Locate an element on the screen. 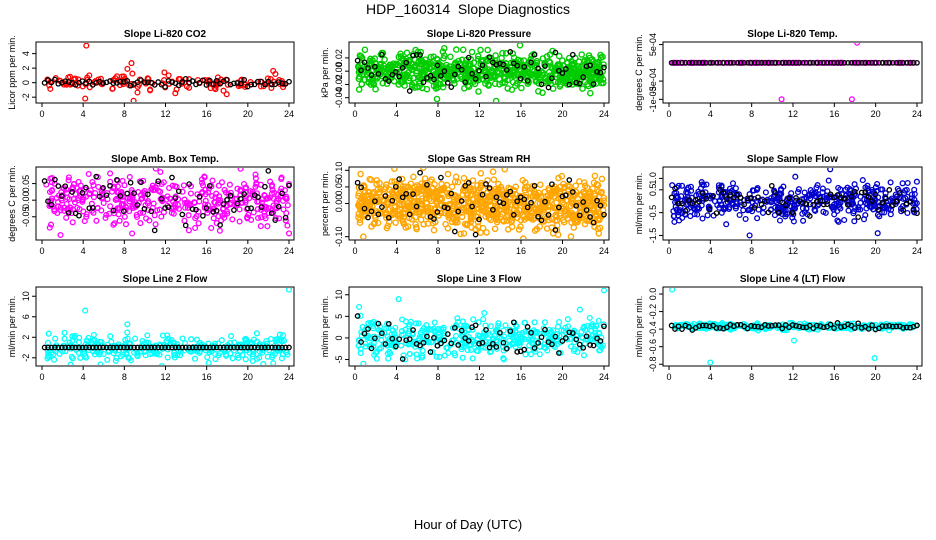 The width and height of the screenshot is (936, 540). plot-frame is located at coordinates (165, 72).